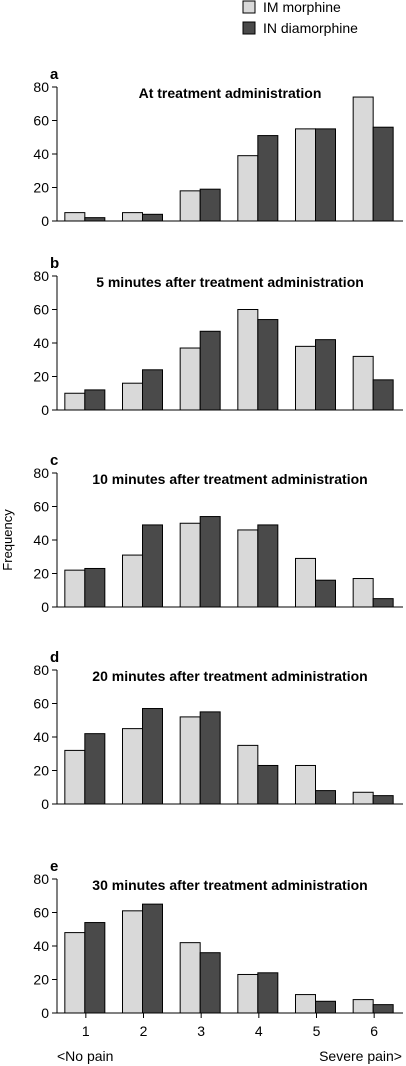 This screenshot has width=406, height=1066. What do you see at coordinates (86, 1031) in the screenshot?
I see `x-tick-label: 1` at bounding box center [86, 1031].